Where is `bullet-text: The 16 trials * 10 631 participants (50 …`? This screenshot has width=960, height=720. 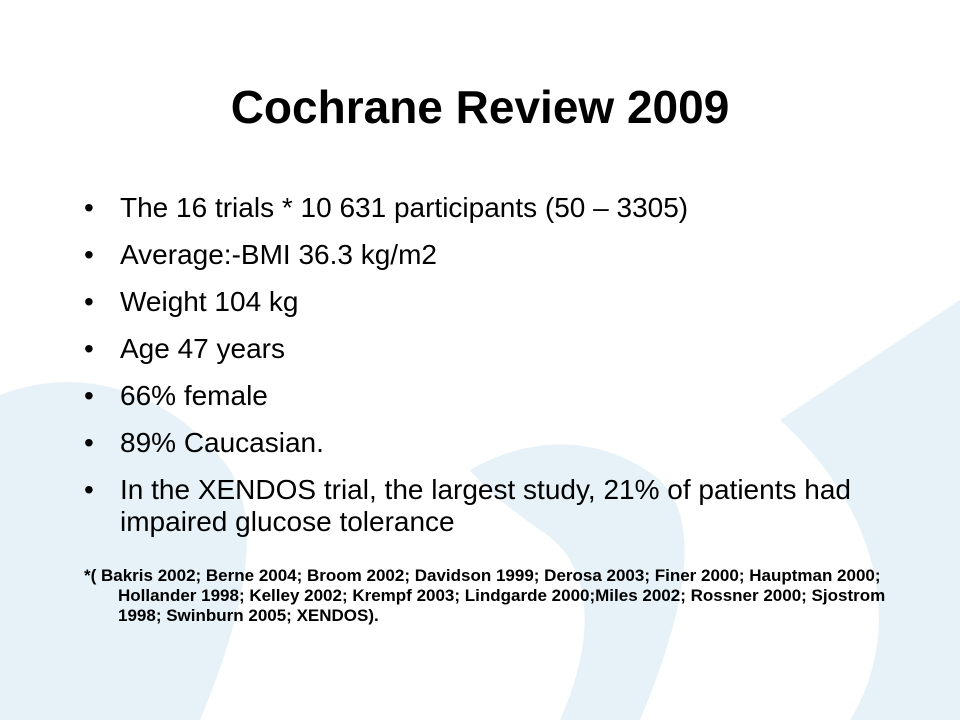 bullet-text: The 16 trials * 10 631 participants (50 … is located at coordinates (404, 207).